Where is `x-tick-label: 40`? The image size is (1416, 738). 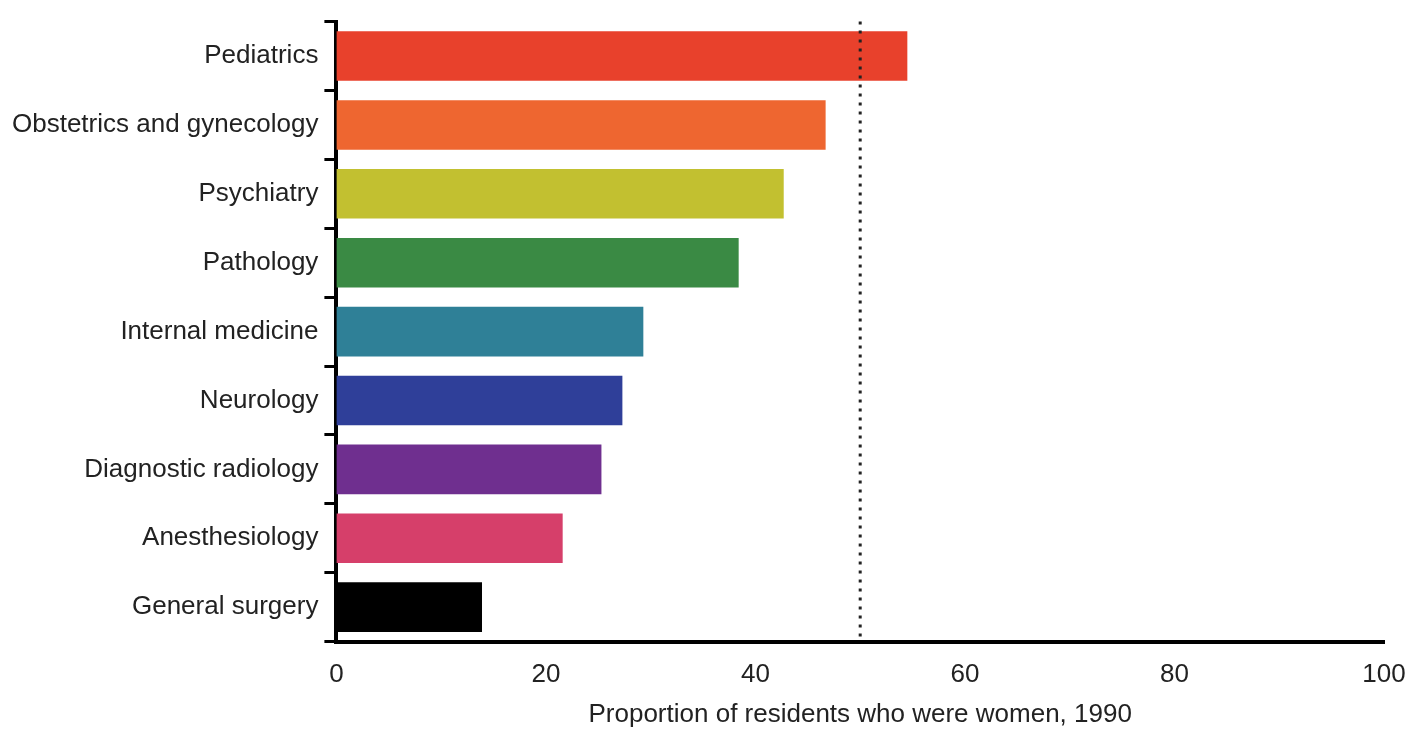 x-tick-label: 40 is located at coordinates (755, 673).